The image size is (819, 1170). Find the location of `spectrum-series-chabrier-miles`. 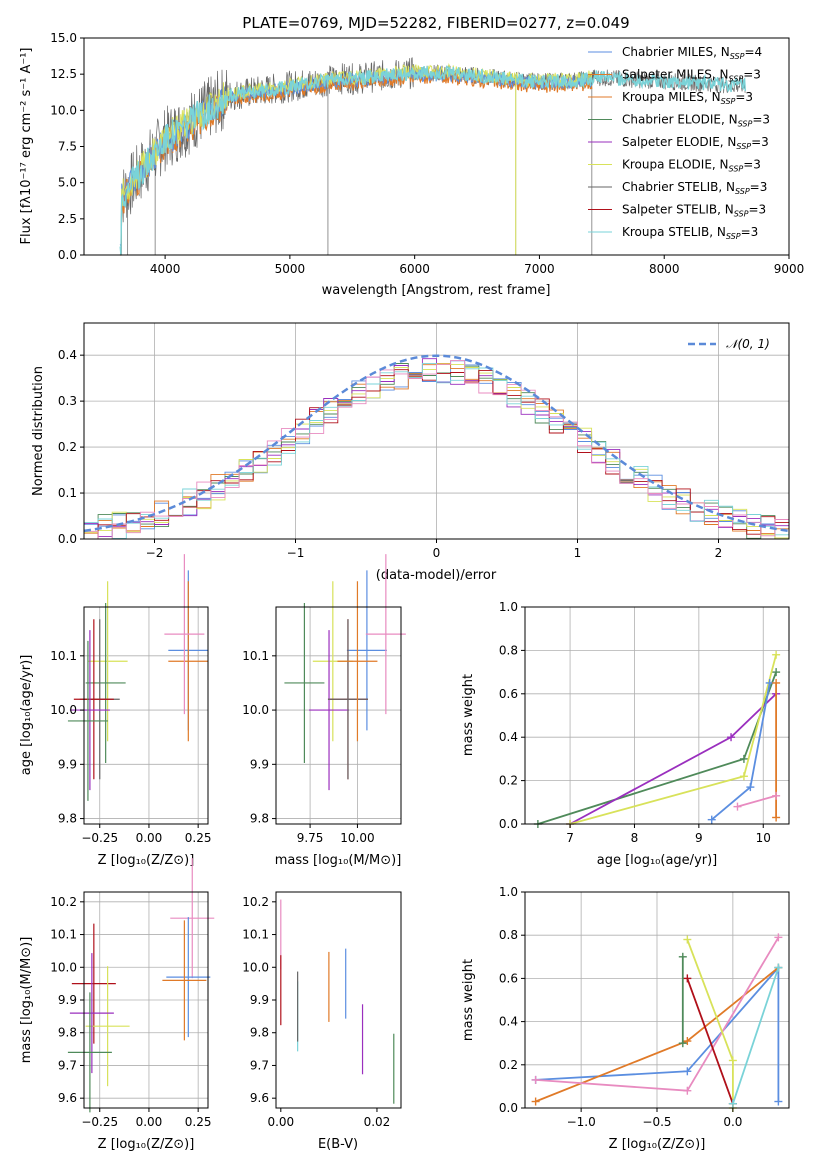

spectrum-series-chabrier-miles is located at coordinates (356, 156).